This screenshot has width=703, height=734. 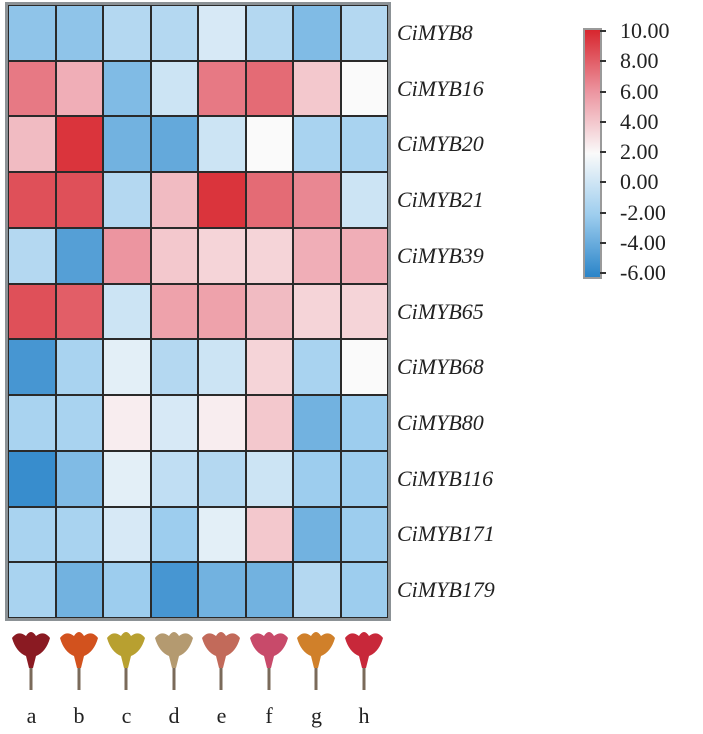 What do you see at coordinates (222, 534) in the screenshot?
I see `heatmap-cell-CiMYB171-e` at bounding box center [222, 534].